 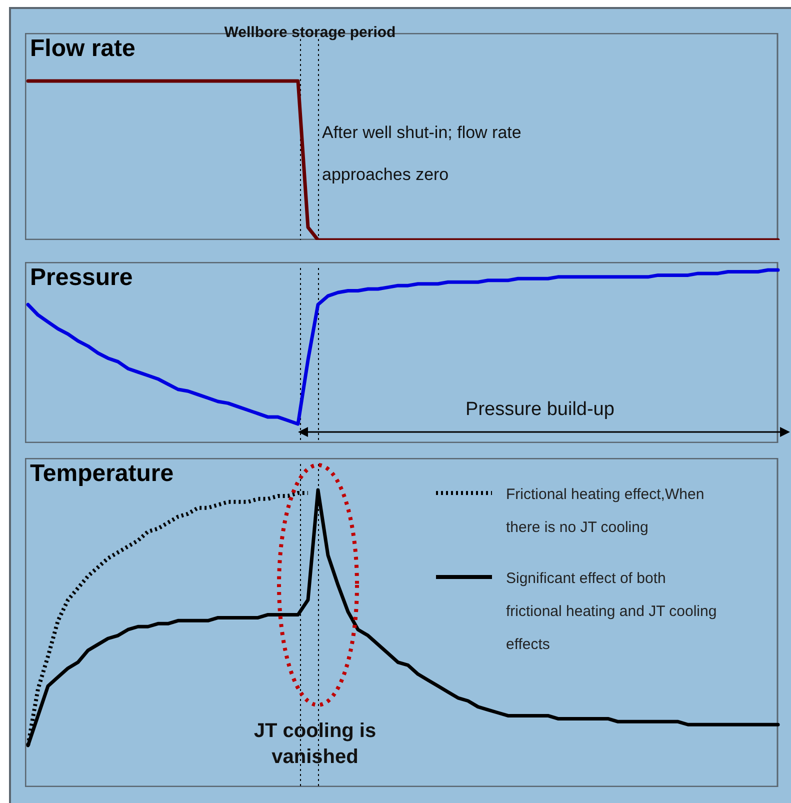 What do you see at coordinates (612, 612) in the screenshot?
I see `legend-label: Significant effect of both frictional heating and JT cooling effects` at bounding box center [612, 612].